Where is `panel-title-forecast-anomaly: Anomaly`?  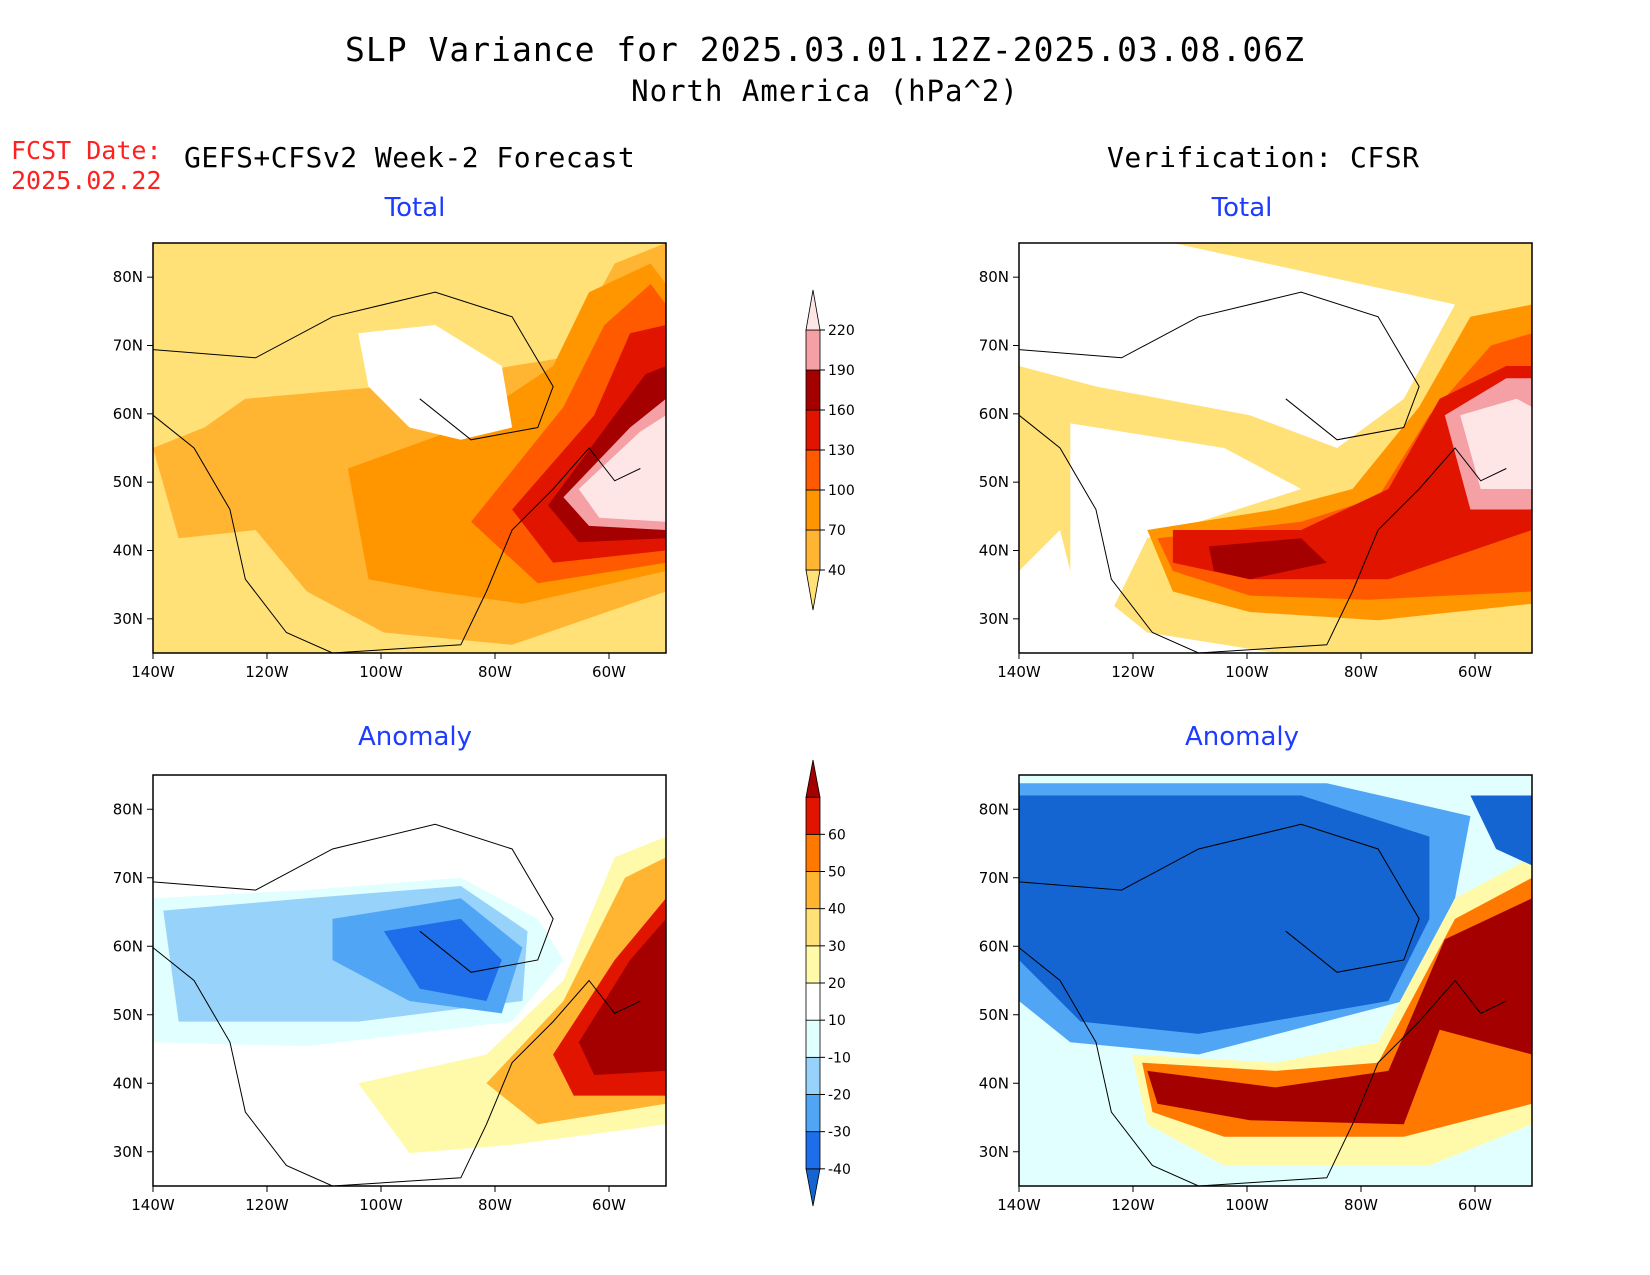 panel-title-forecast-anomaly: Anomaly is located at coordinates (415, 737).